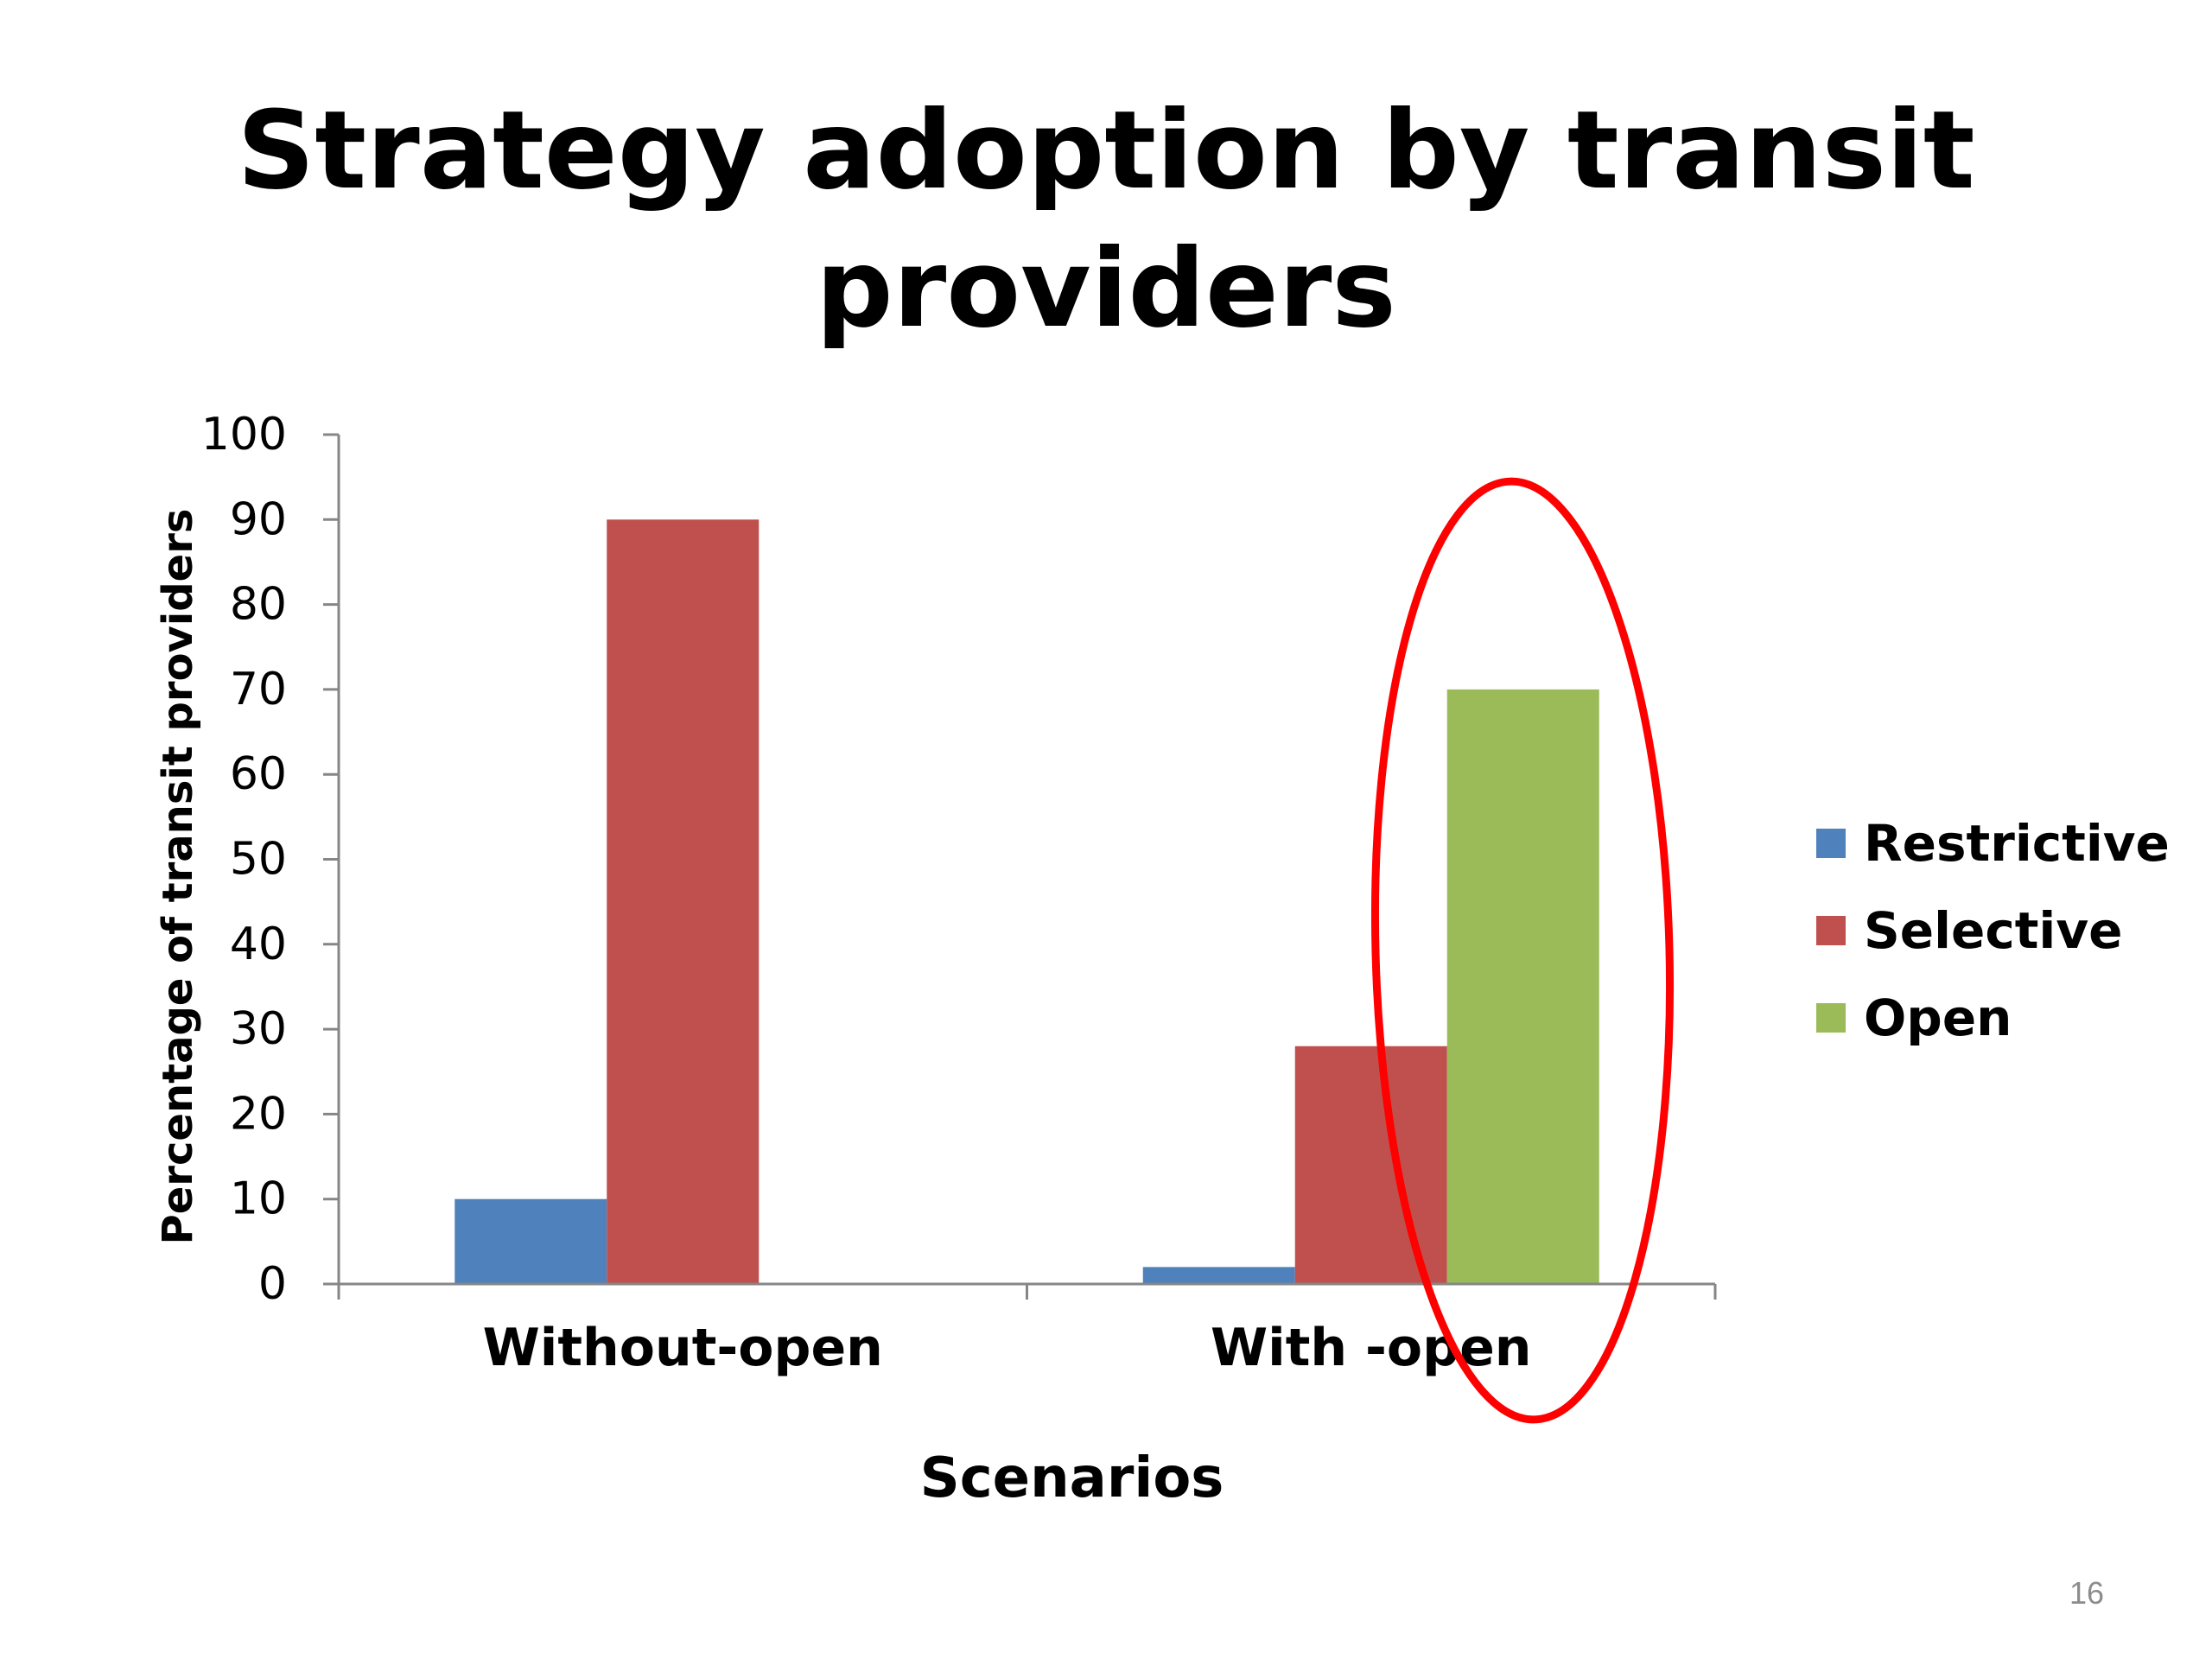 This screenshot has width=2212, height=1659. What do you see at coordinates (258, 774) in the screenshot?
I see `y-tick-label: 60` at bounding box center [258, 774].